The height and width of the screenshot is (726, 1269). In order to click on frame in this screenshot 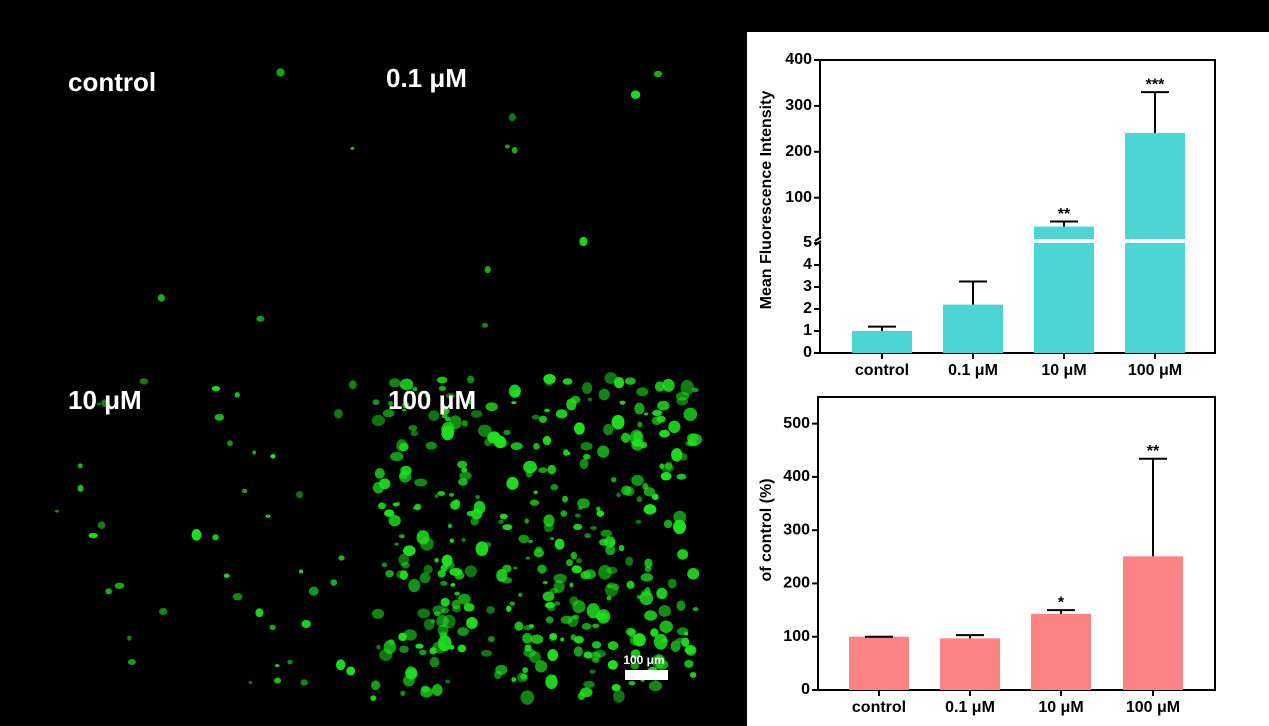, I will do `click(1018, 206)`.